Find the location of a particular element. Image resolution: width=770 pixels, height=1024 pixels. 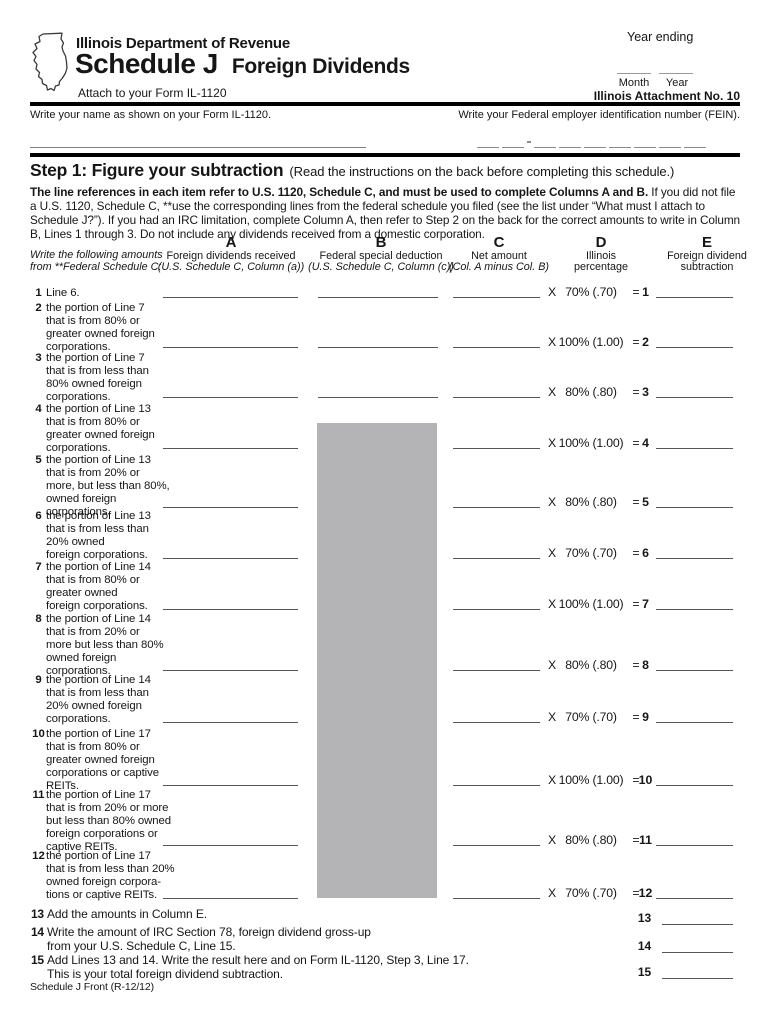

line-11-col-c-input is located at coordinates (496, 845).